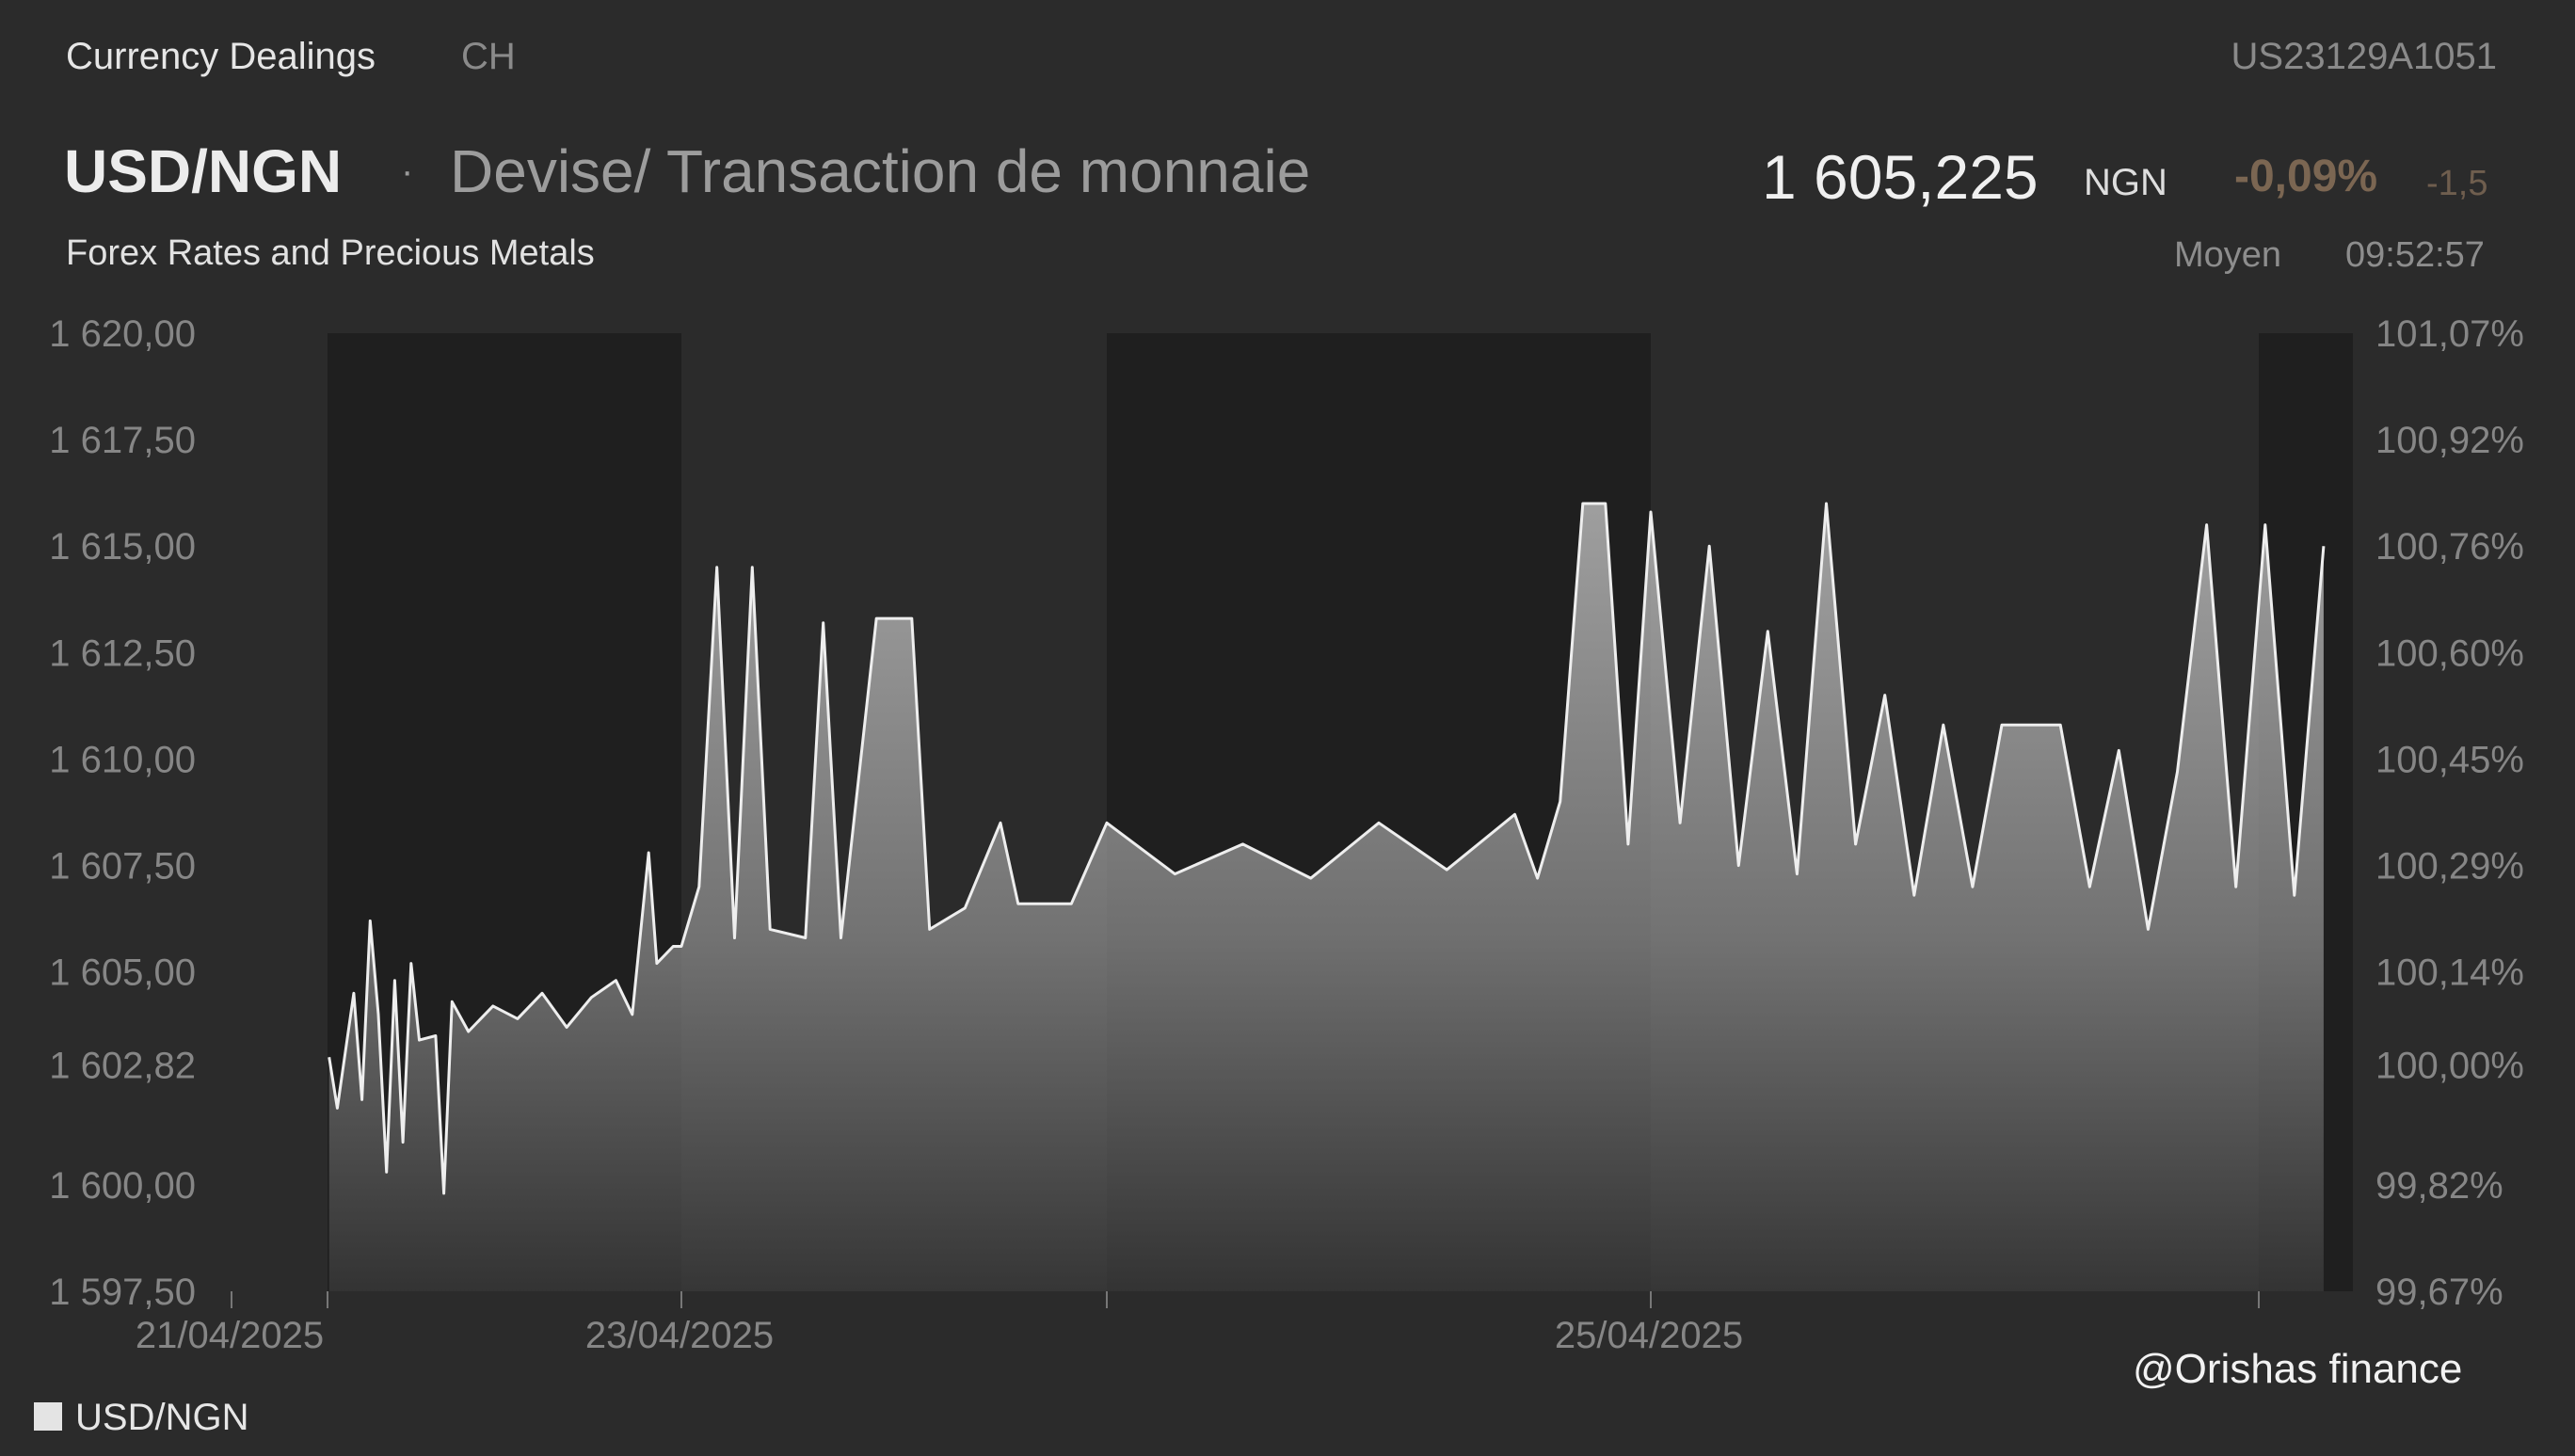  What do you see at coordinates (679, 1335) in the screenshot?
I see `x-tick-label: 23/04/2025` at bounding box center [679, 1335].